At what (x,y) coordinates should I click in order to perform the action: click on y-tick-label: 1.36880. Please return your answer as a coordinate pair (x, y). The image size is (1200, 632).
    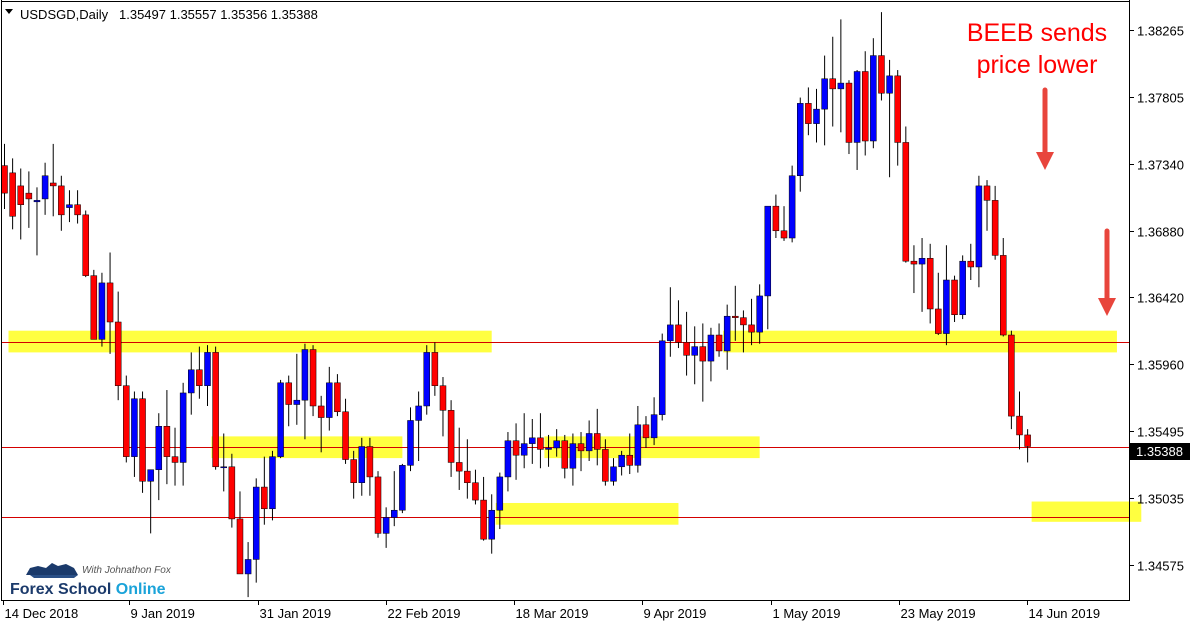
    Looking at the image, I should click on (1160, 232).